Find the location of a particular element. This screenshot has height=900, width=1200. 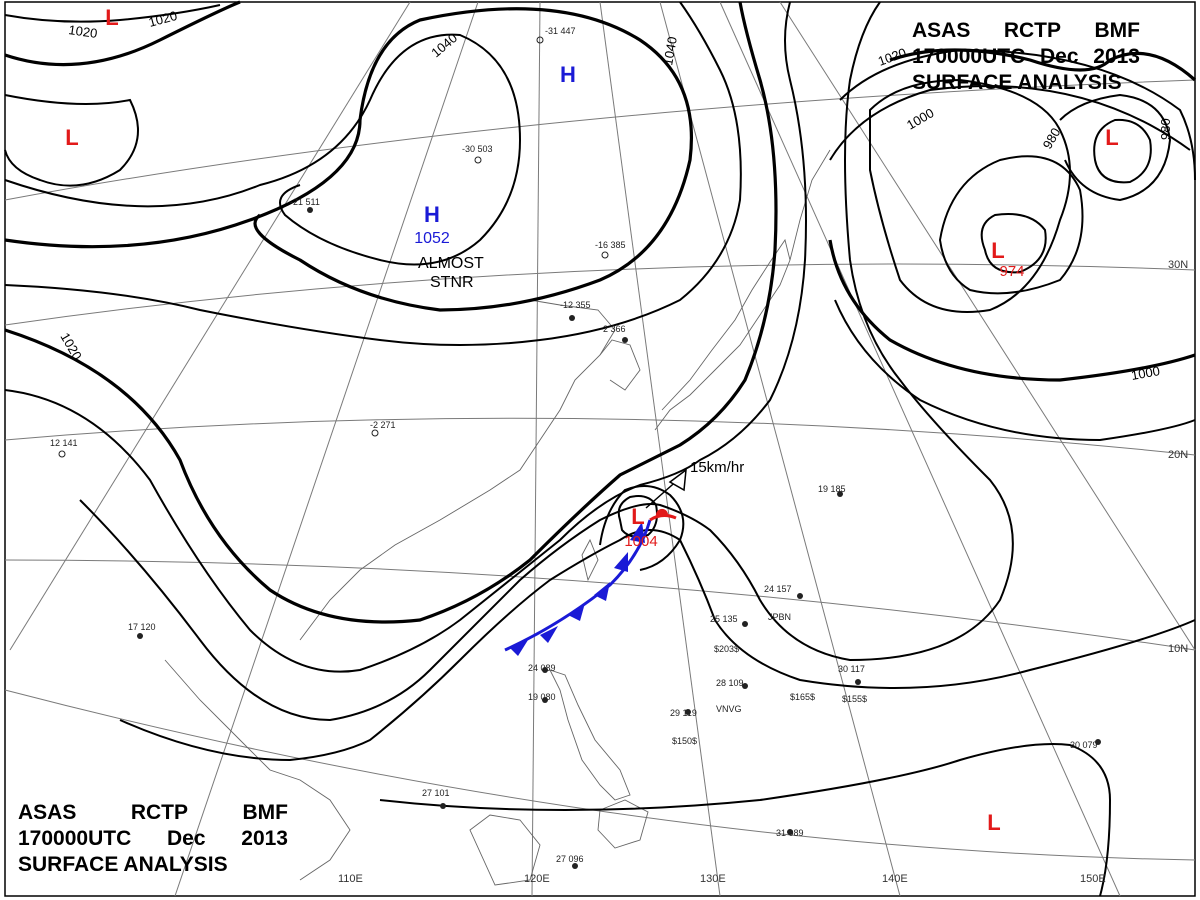

station-value: 24 089 is located at coordinates (542, 668).